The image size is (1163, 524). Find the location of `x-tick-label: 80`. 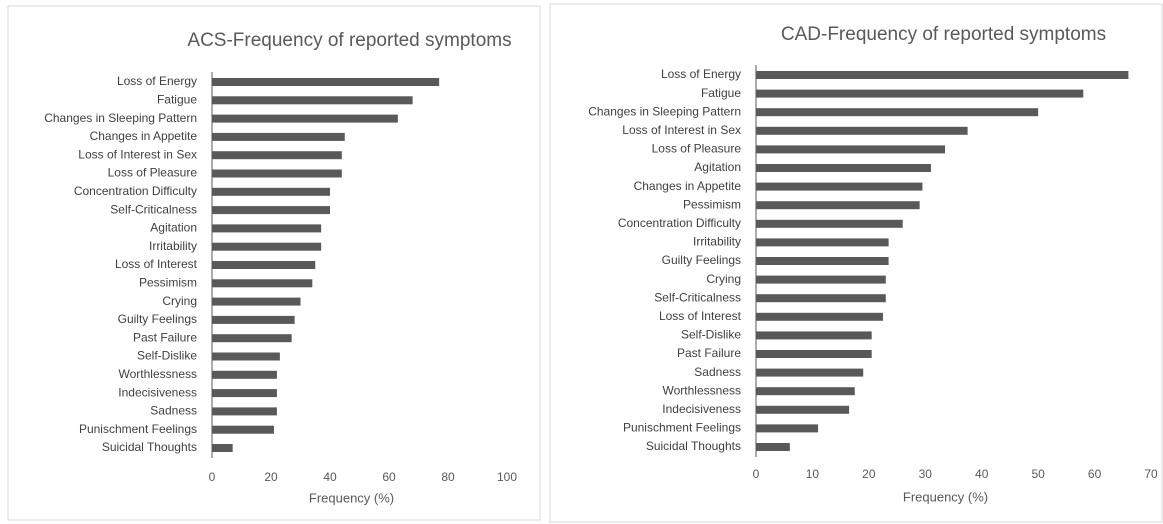

x-tick-label: 80 is located at coordinates (448, 477).